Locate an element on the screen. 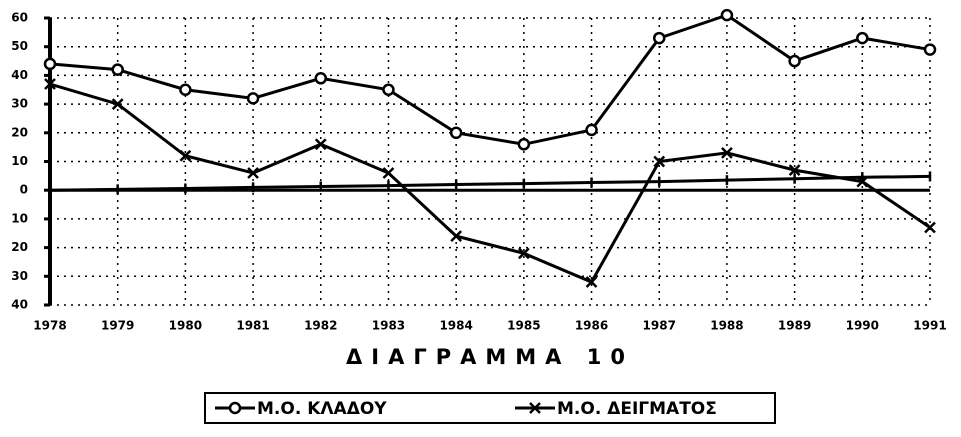  legend-label: Μ.Ο. ΔΕΙΓΜΑΤΟΣ is located at coordinates (637, 409).